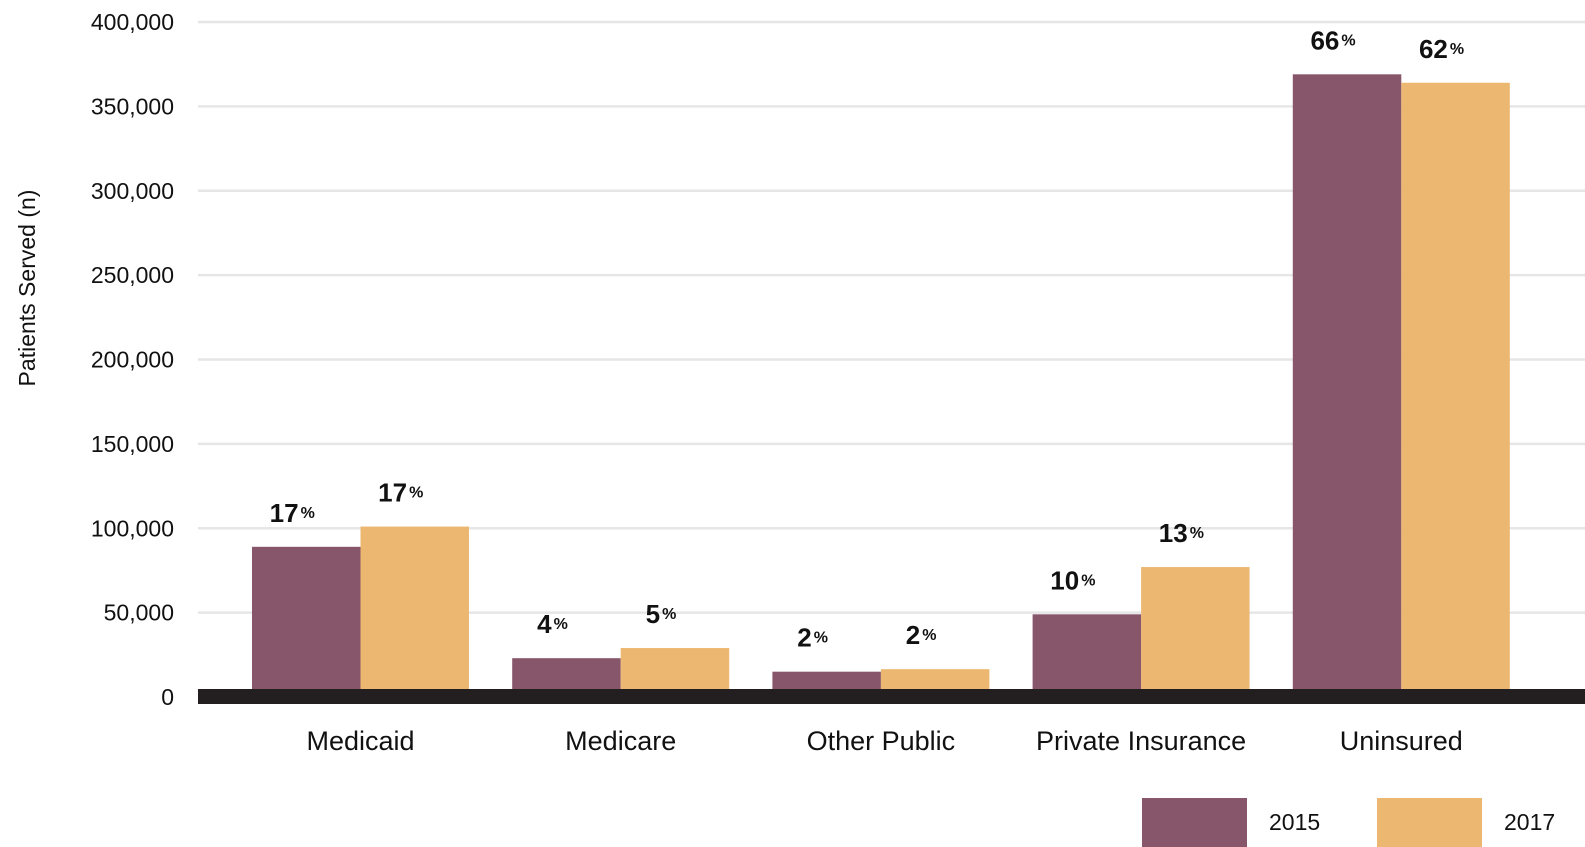 The image size is (1585, 847). Describe the element at coordinates (653, 614) in the screenshot. I see `data-label-value: 5` at that location.